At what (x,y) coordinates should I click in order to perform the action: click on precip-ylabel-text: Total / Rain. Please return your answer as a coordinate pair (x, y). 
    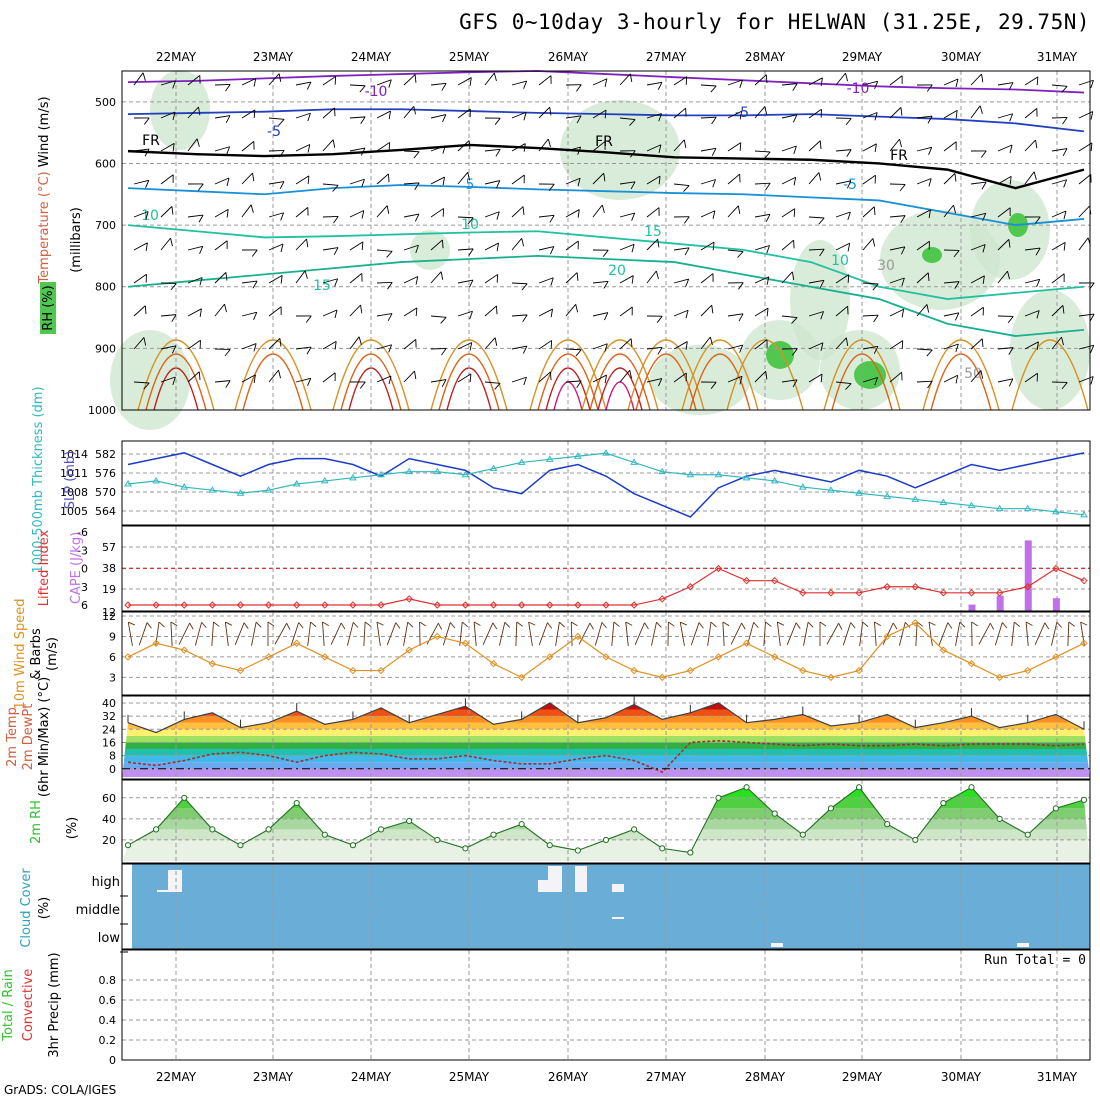
    Looking at the image, I should click on (8, 1005).